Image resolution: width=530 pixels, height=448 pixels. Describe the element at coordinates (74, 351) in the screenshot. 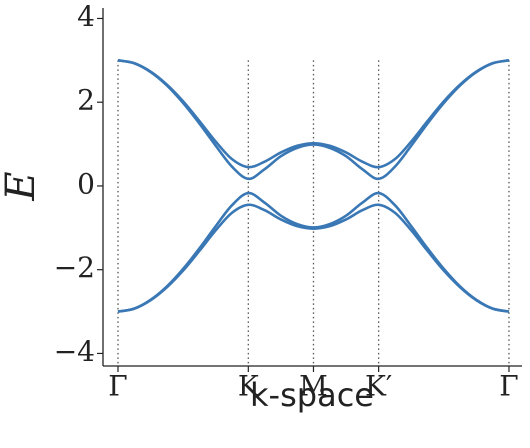

I see `y-tick-label: −4` at that location.